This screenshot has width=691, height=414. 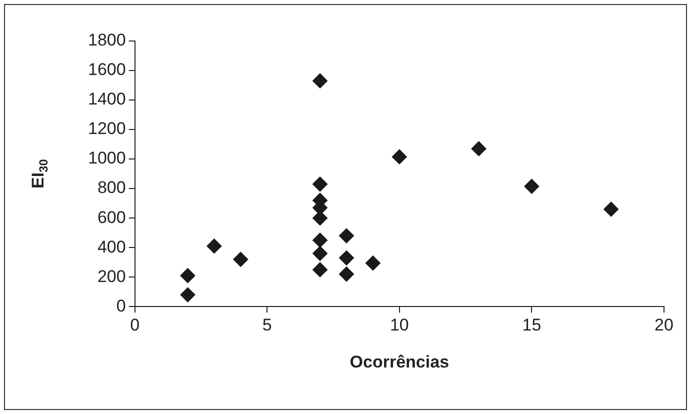 I want to click on y-tick-label: 600, so click(x=111, y=217).